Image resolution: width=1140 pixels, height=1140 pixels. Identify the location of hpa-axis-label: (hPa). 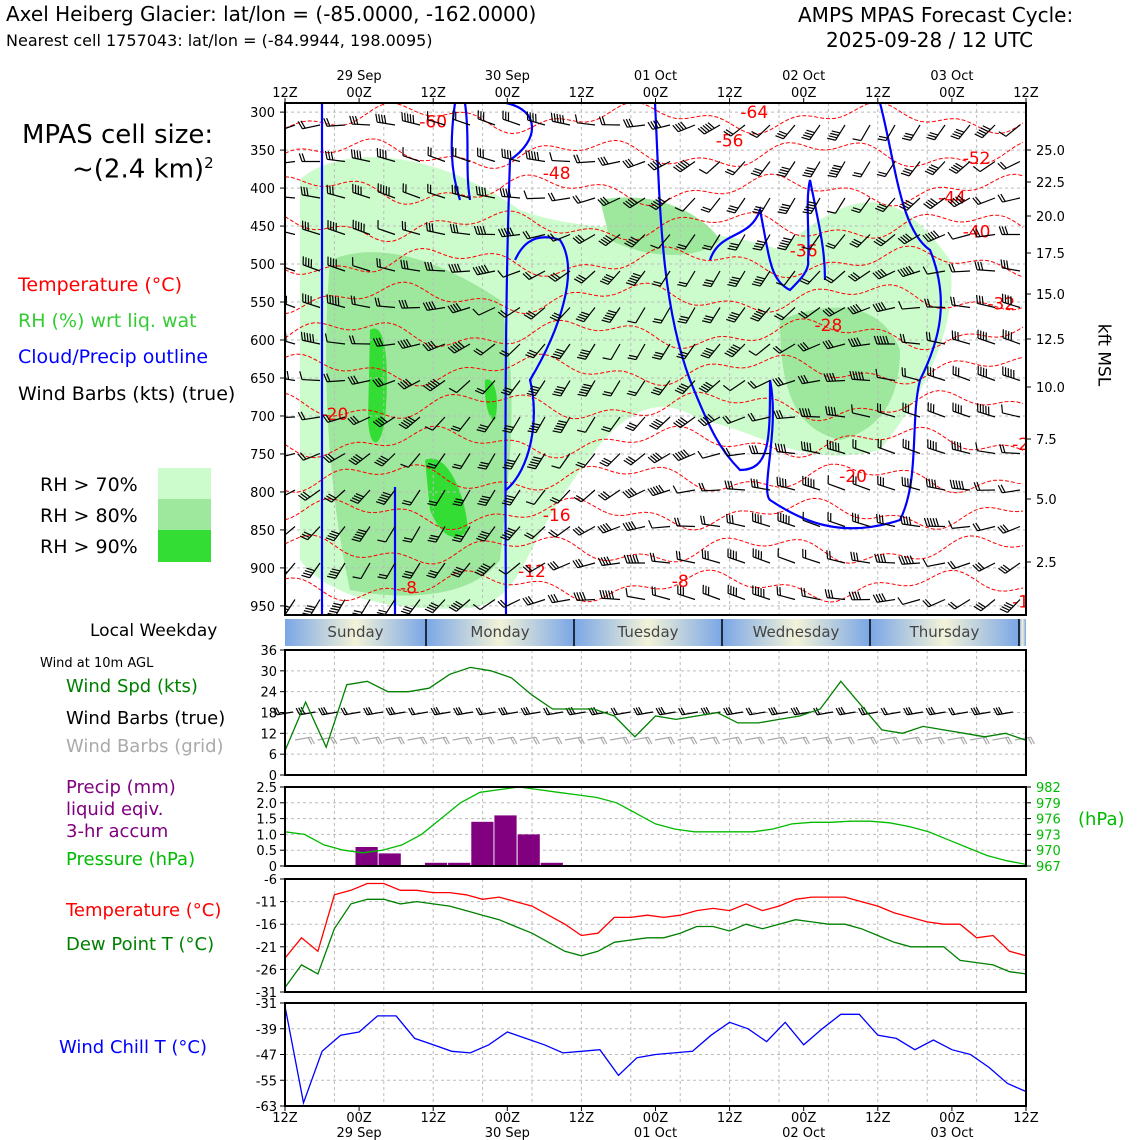
(1101, 819).